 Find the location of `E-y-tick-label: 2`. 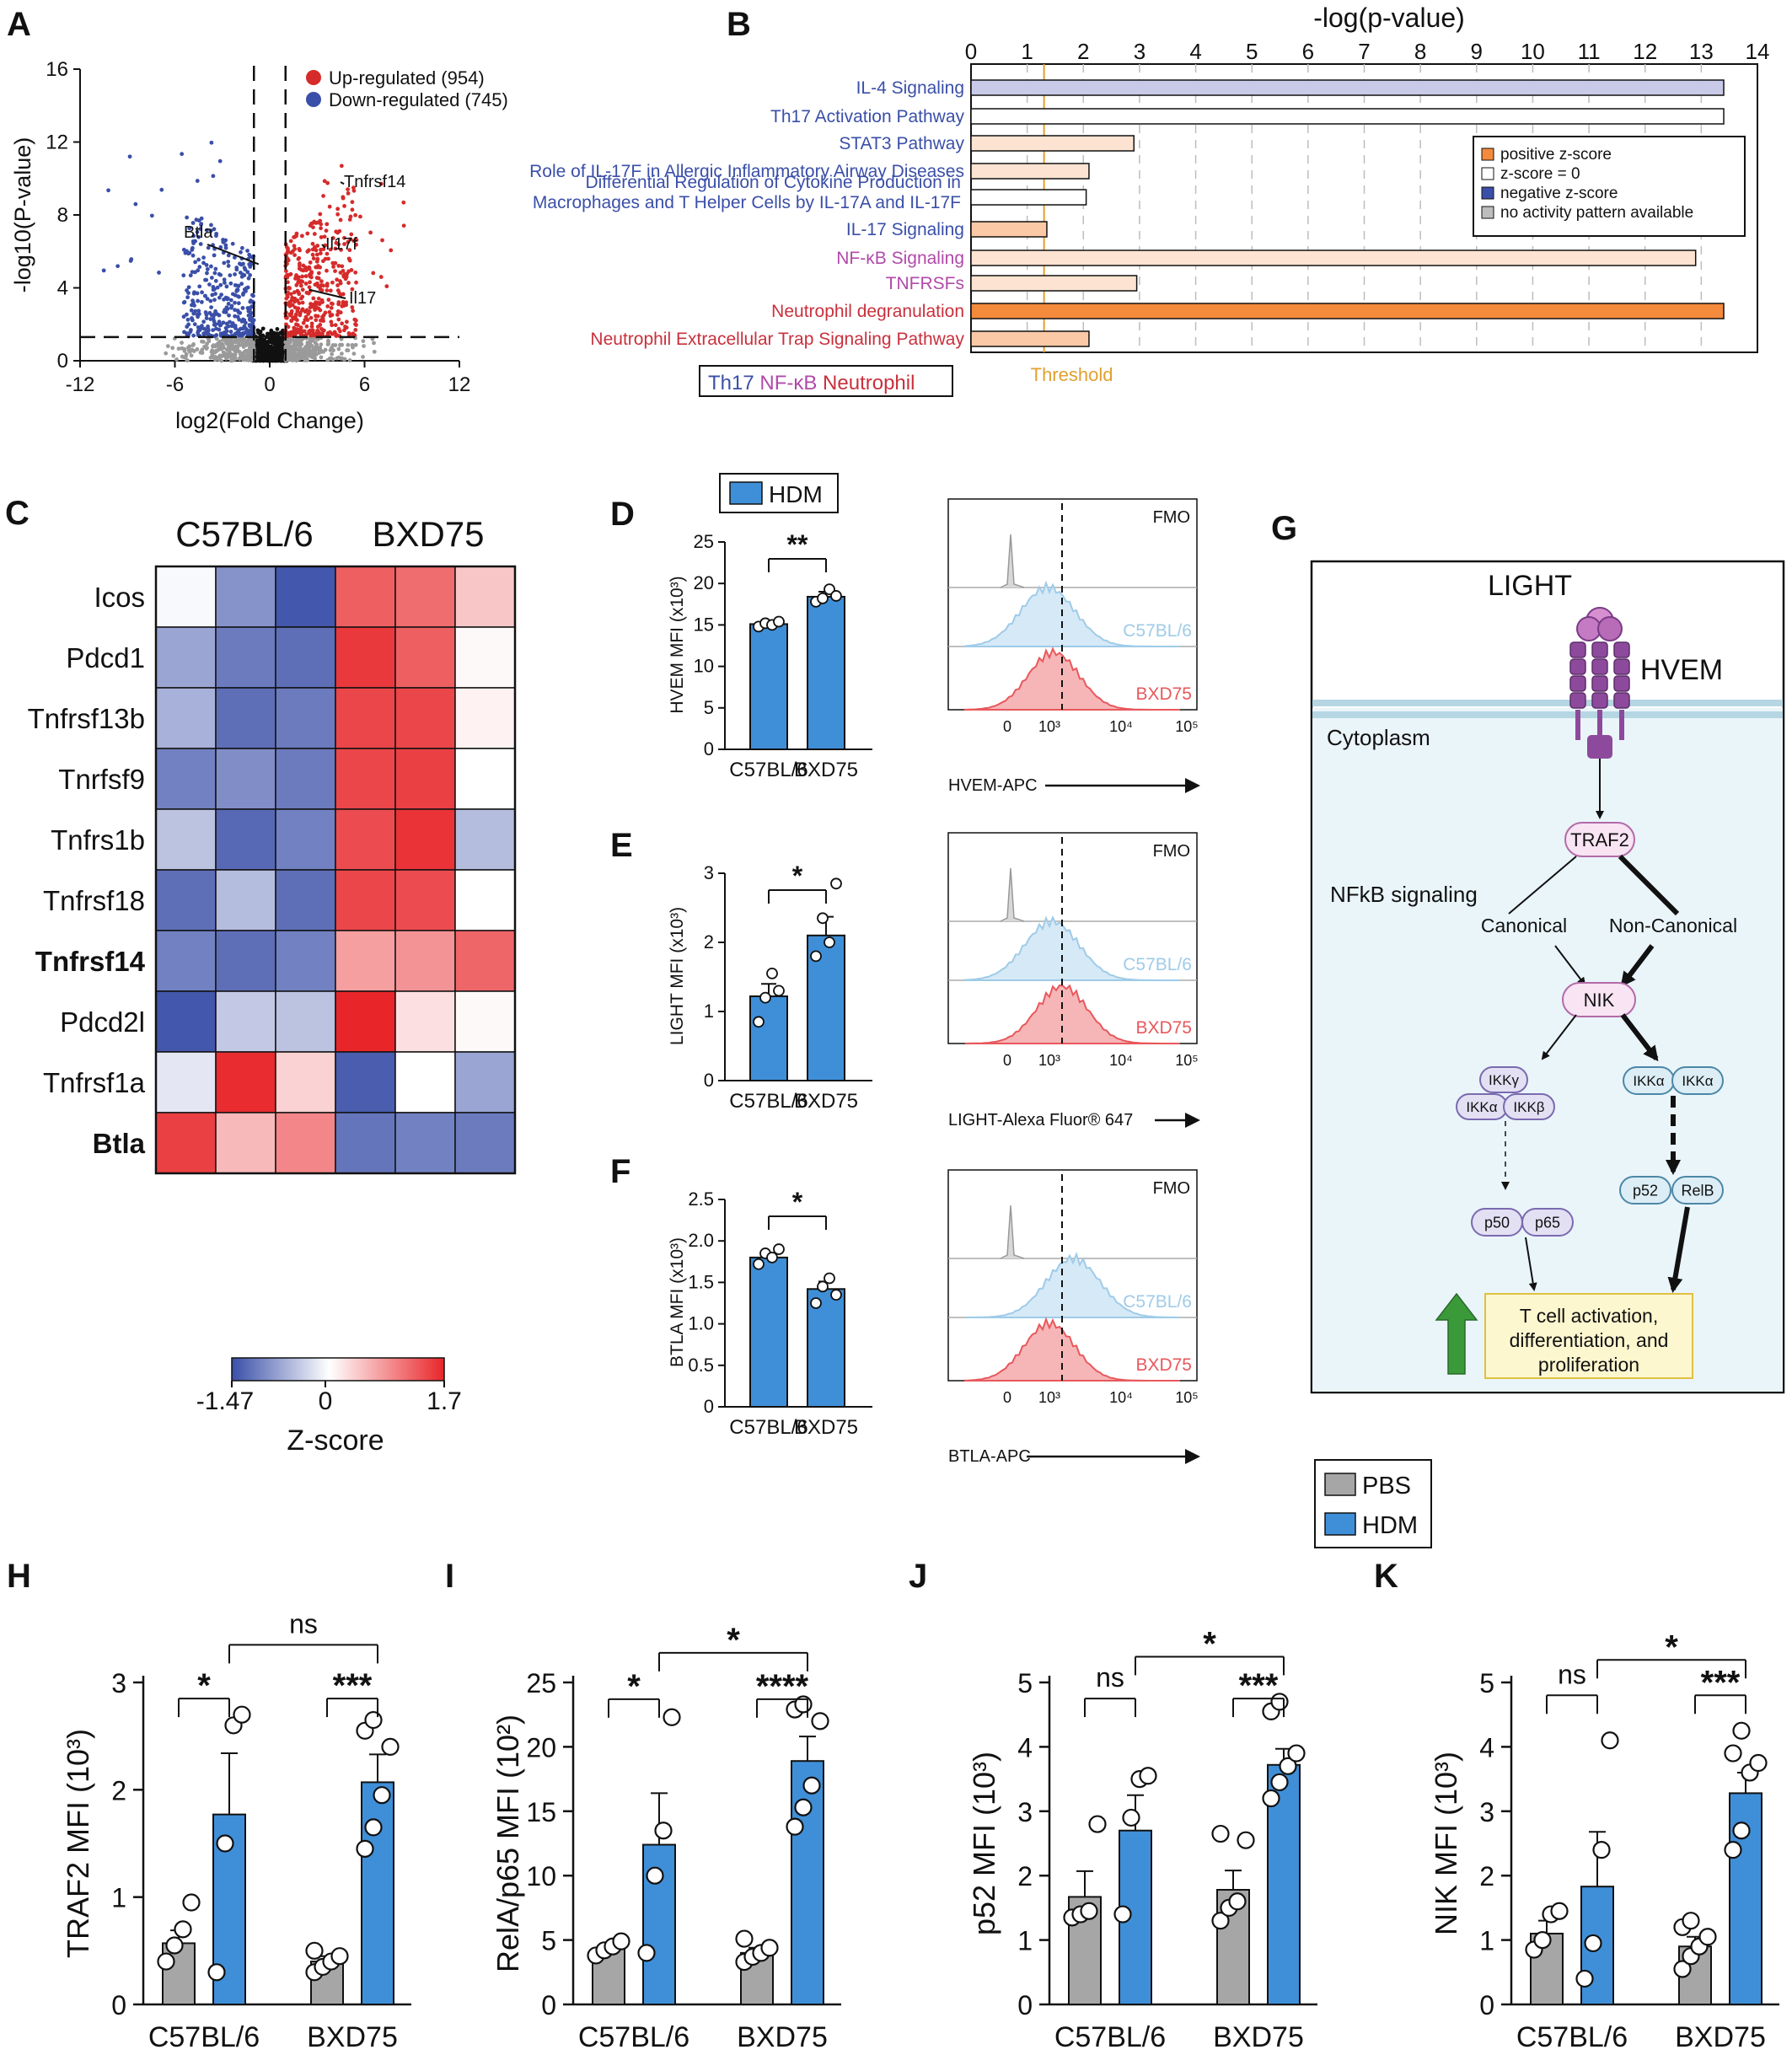

E-y-tick-label: 2 is located at coordinates (709, 941).